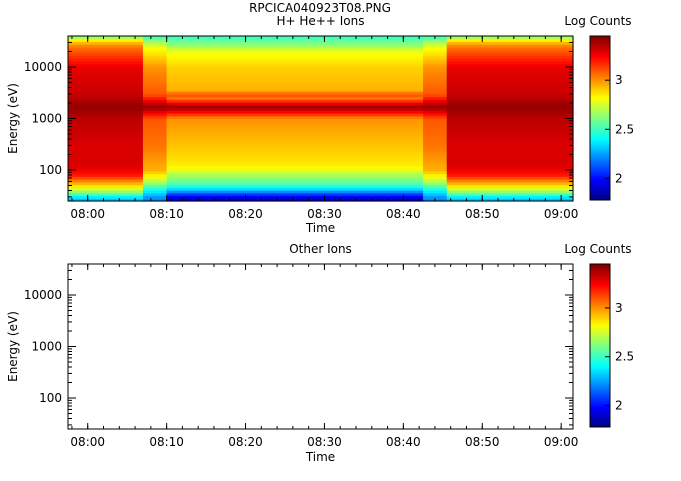 Image resolution: width=681 pixels, height=481 pixels. Describe the element at coordinates (320, 249) in the screenshot. I see `panel-title: Other Ions` at that location.